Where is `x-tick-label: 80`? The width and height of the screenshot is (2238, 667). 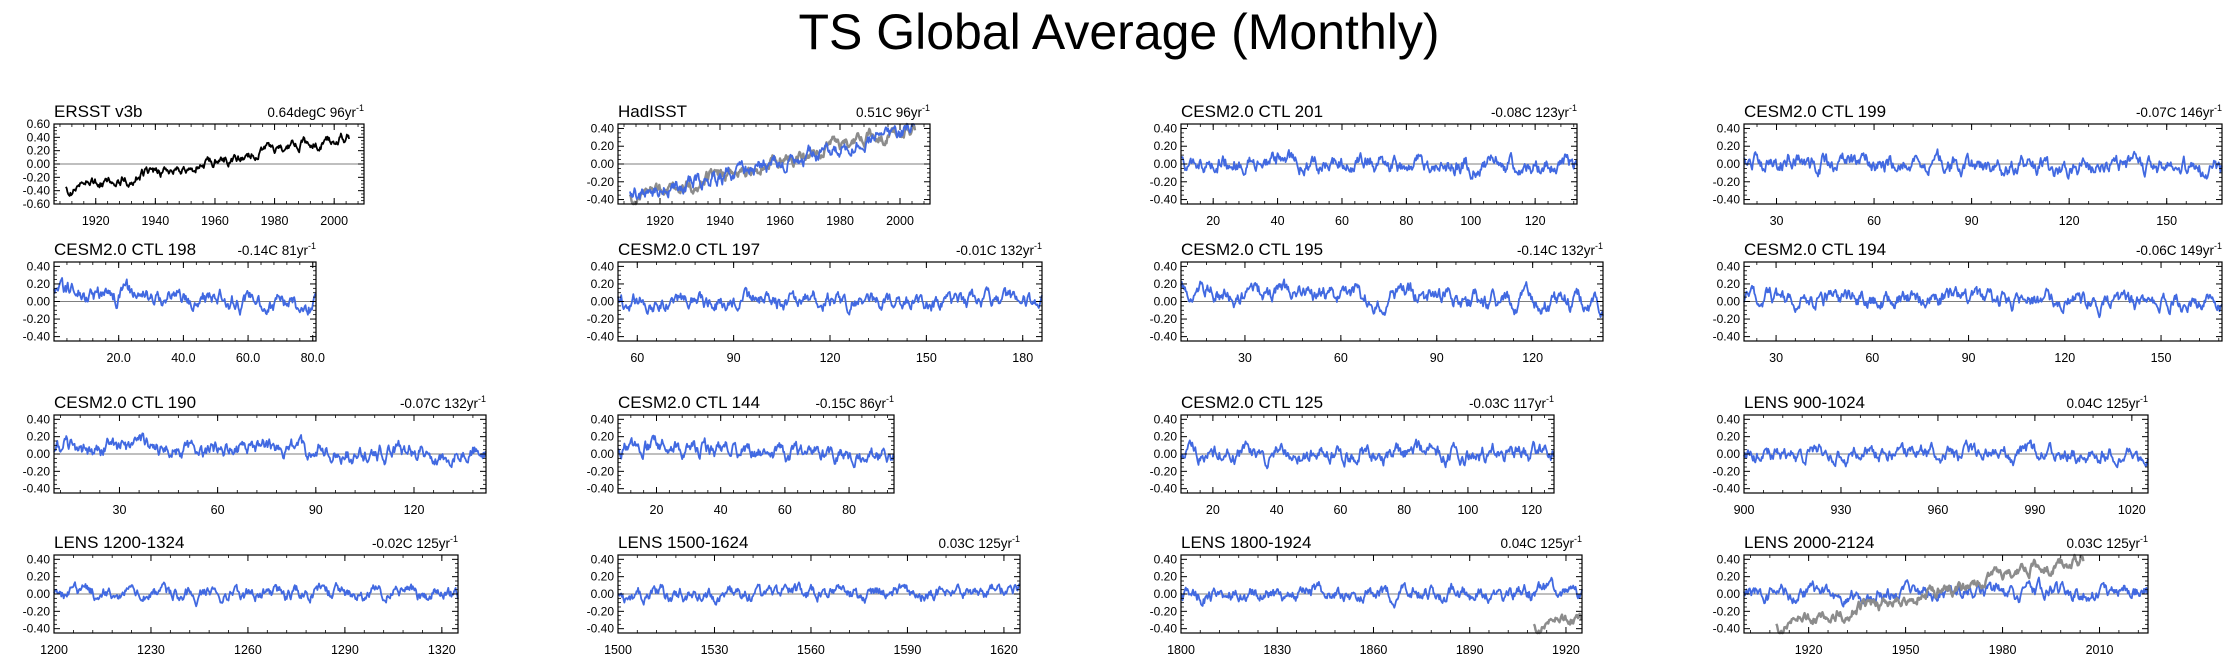
x-tick-label: 80 is located at coordinates (1406, 221).